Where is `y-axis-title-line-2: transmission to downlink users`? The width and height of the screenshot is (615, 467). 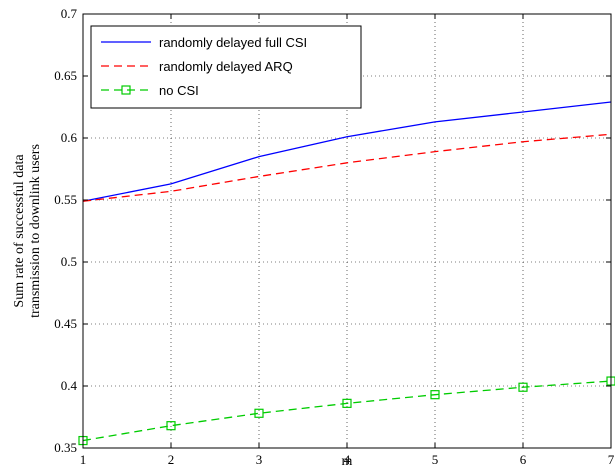
y-axis-title-line-2: transmission to downlink users is located at coordinates (35, 231).